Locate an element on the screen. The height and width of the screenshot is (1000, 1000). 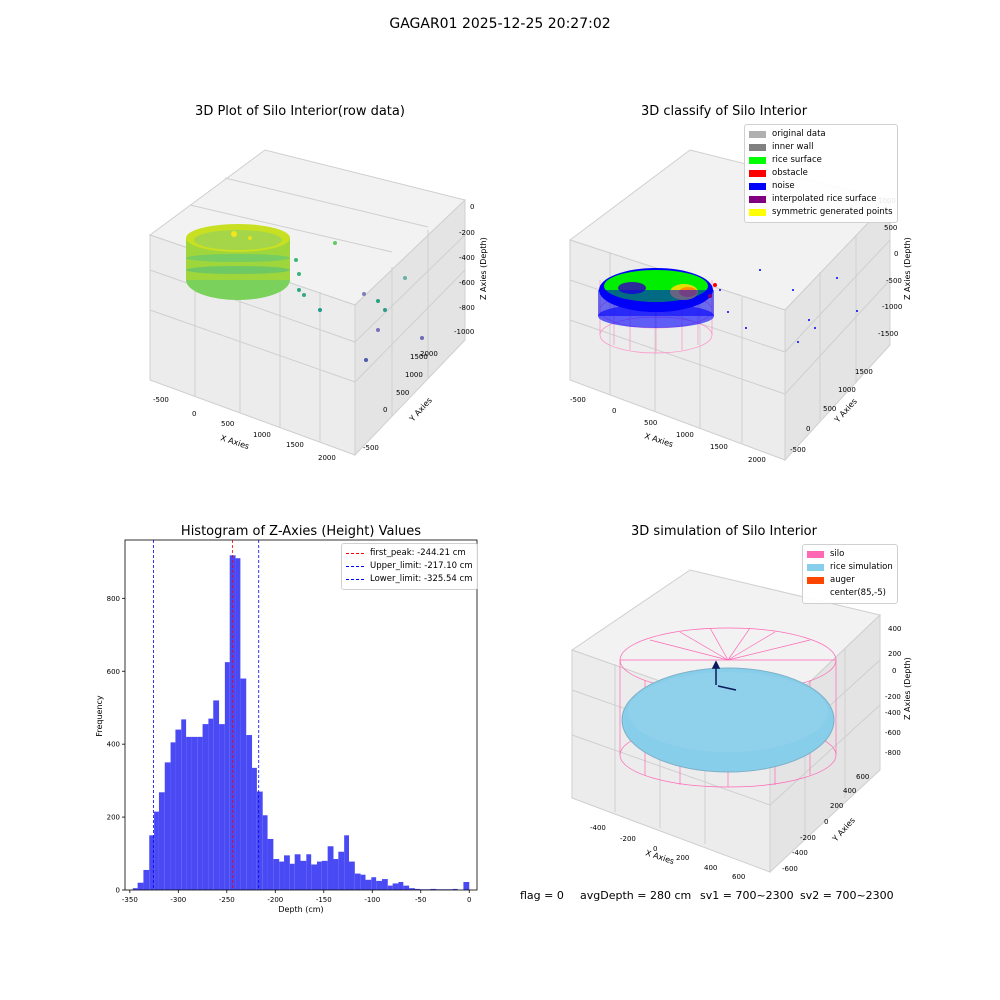
classify-plot-title: 3D classify of Silo Interior is located at coordinates (724, 111).